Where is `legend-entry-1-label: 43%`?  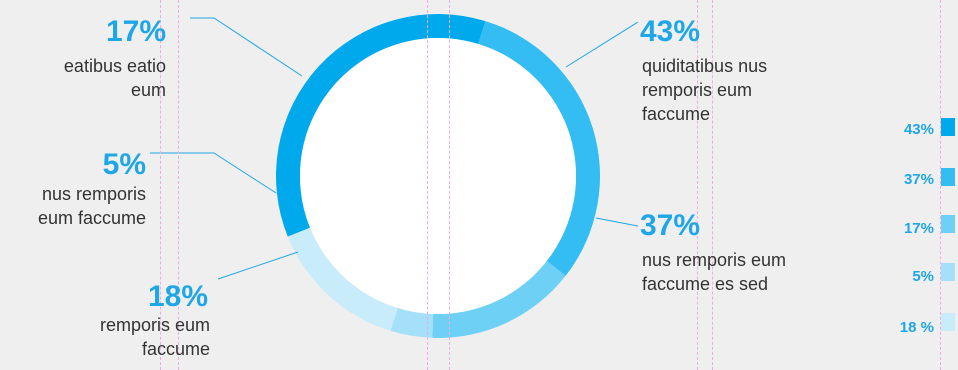
legend-entry-1-label: 43% is located at coordinates (918, 129).